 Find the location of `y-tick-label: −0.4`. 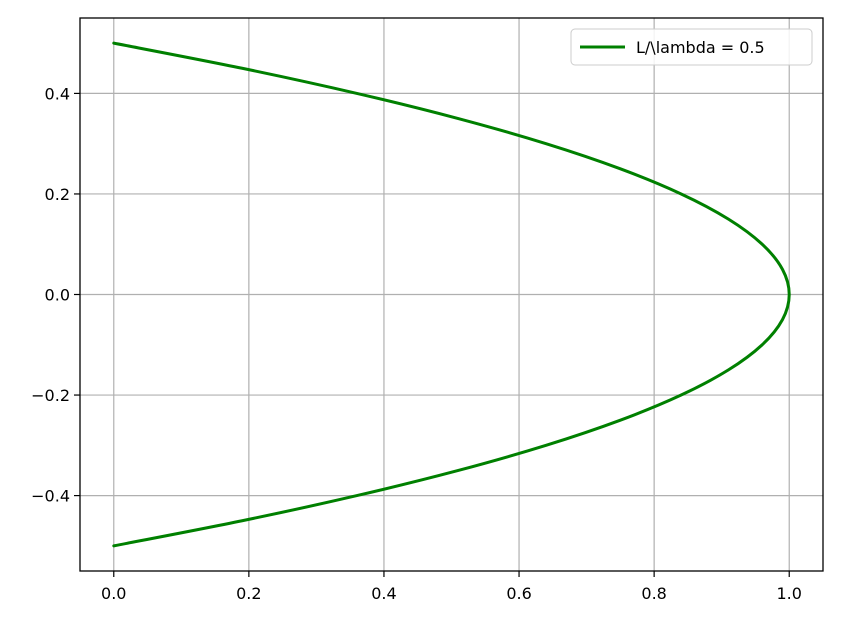

y-tick-label: −0.4 is located at coordinates (50, 496).